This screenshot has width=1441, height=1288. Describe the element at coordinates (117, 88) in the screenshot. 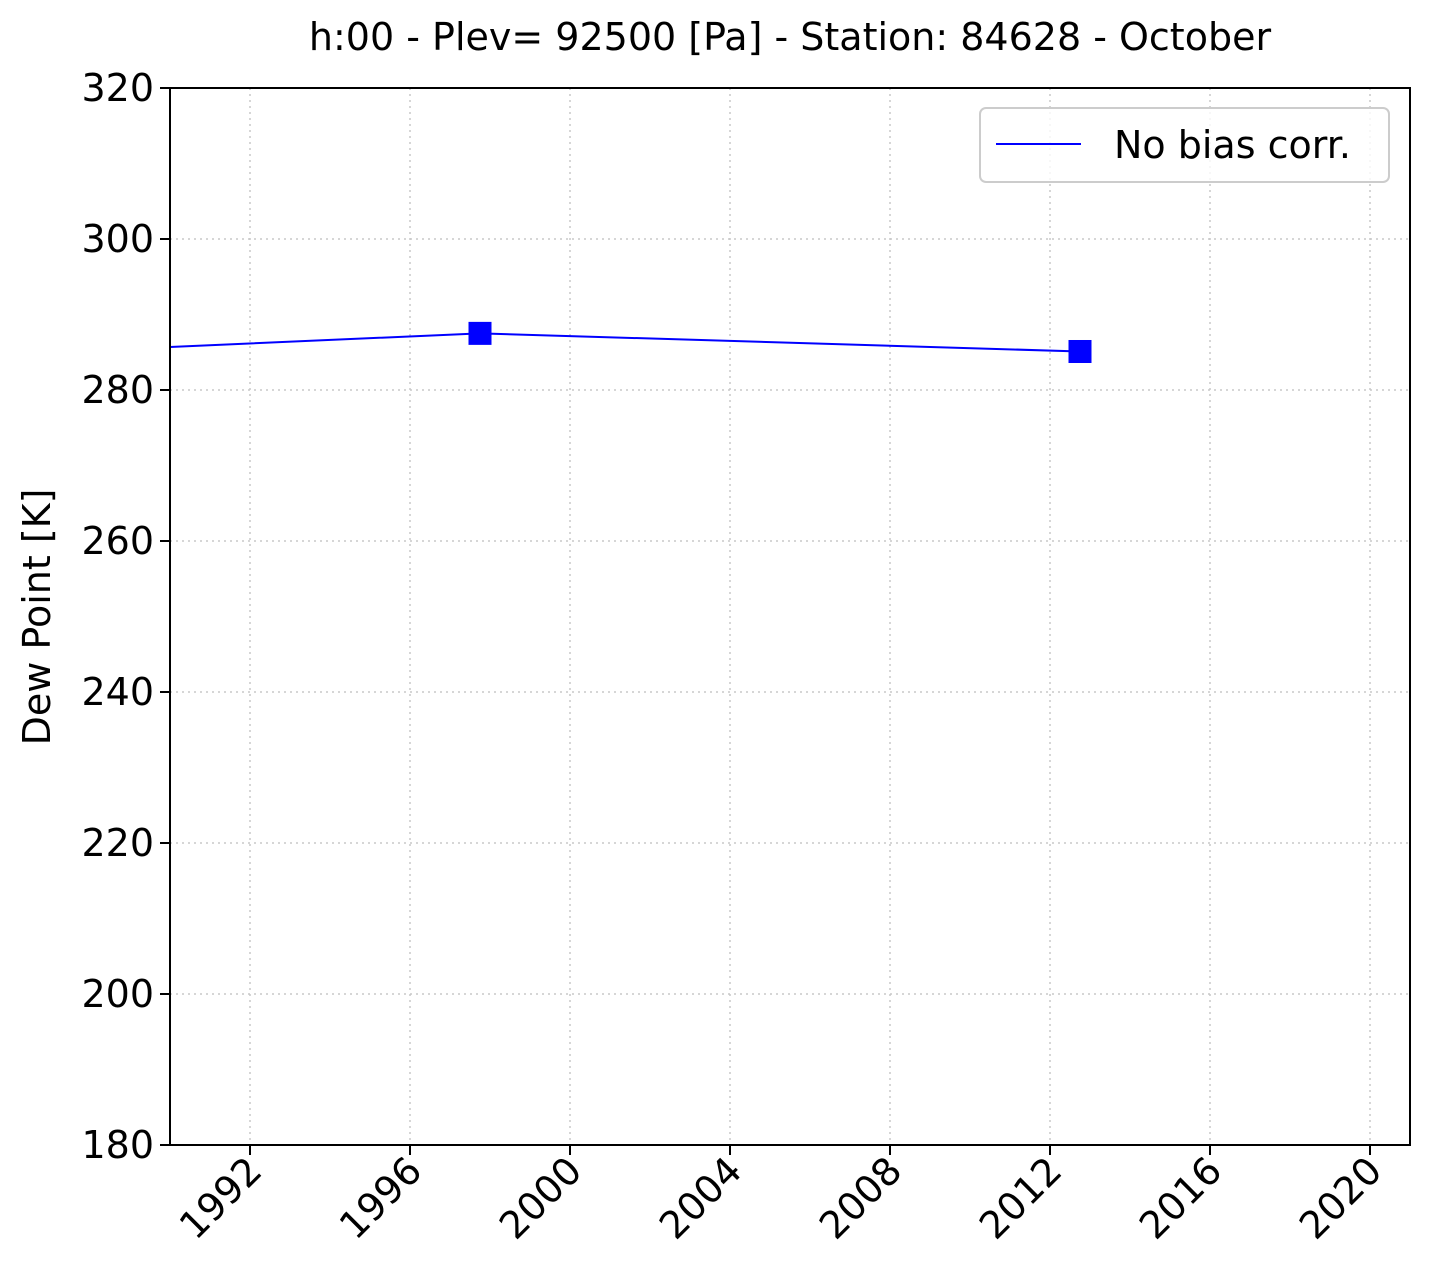

I see `y-tick-label: 320` at that location.